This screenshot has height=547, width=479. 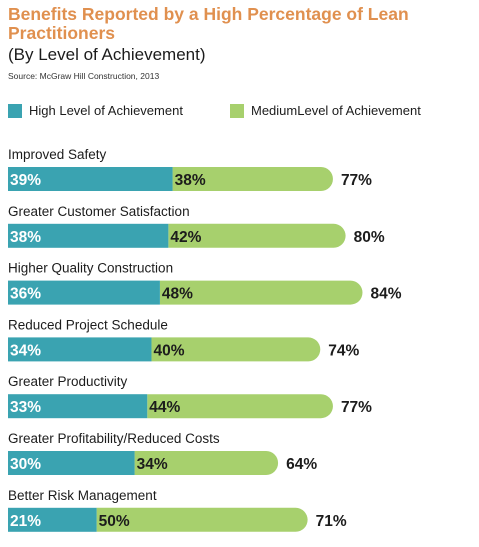 I want to click on legend-label-medium: MediumLevel of Achievement, so click(x=336, y=110).